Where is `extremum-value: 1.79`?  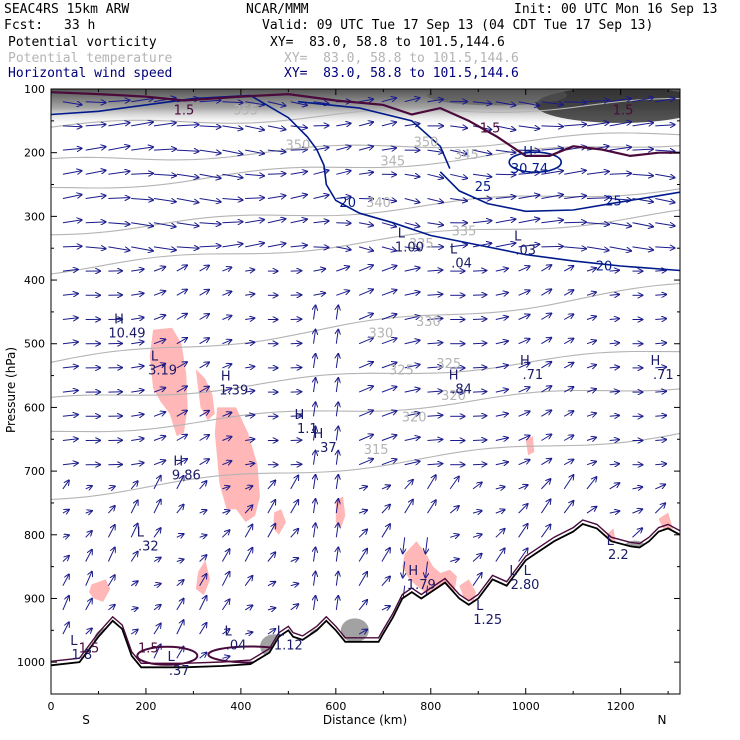 extremum-value: 1.79 is located at coordinates (421, 585).